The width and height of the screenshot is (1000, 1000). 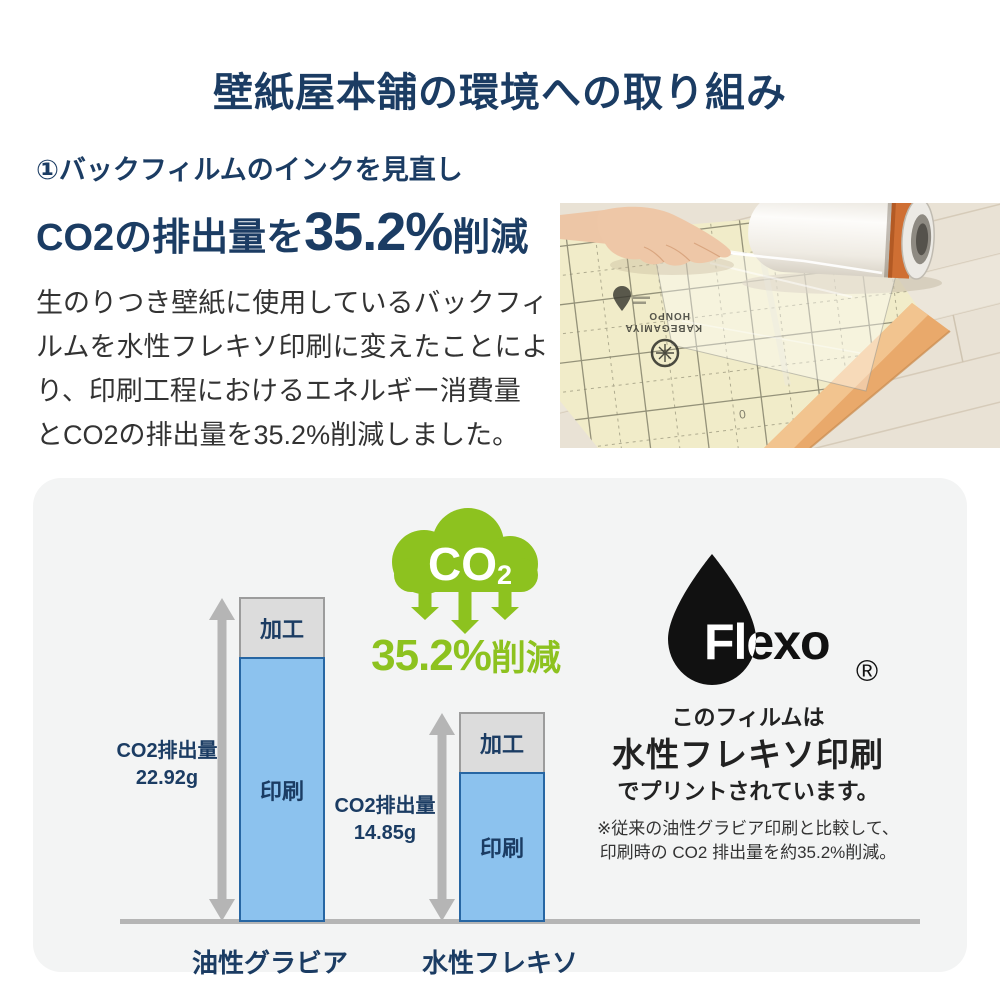 What do you see at coordinates (841, 241) in the screenshot?
I see `wallpaper-roll` at bounding box center [841, 241].